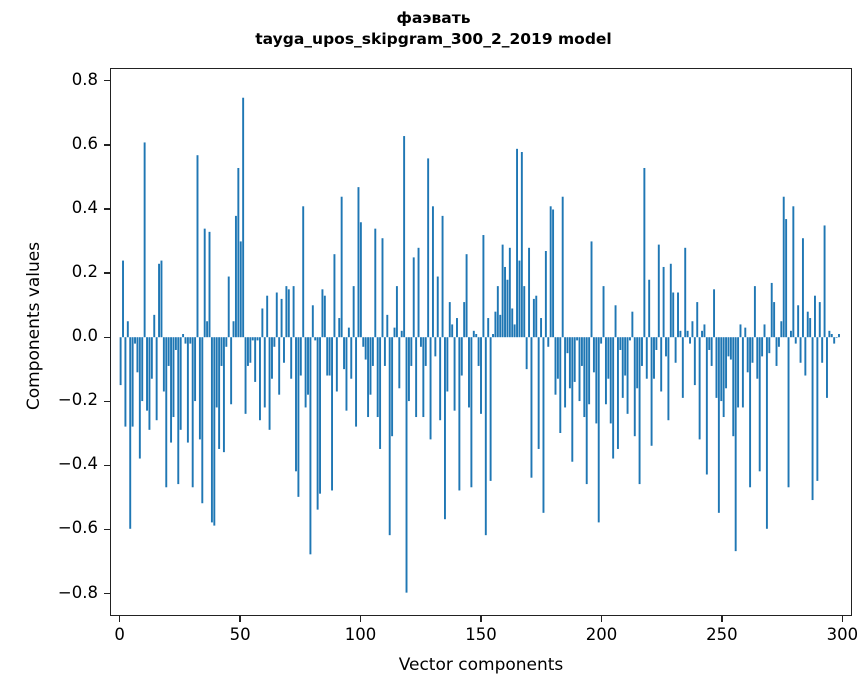 Image resolution: width=867 pixels, height=696 pixels. What do you see at coordinates (84, 79) in the screenshot?
I see `y-tick-label: 0.8` at bounding box center [84, 79].